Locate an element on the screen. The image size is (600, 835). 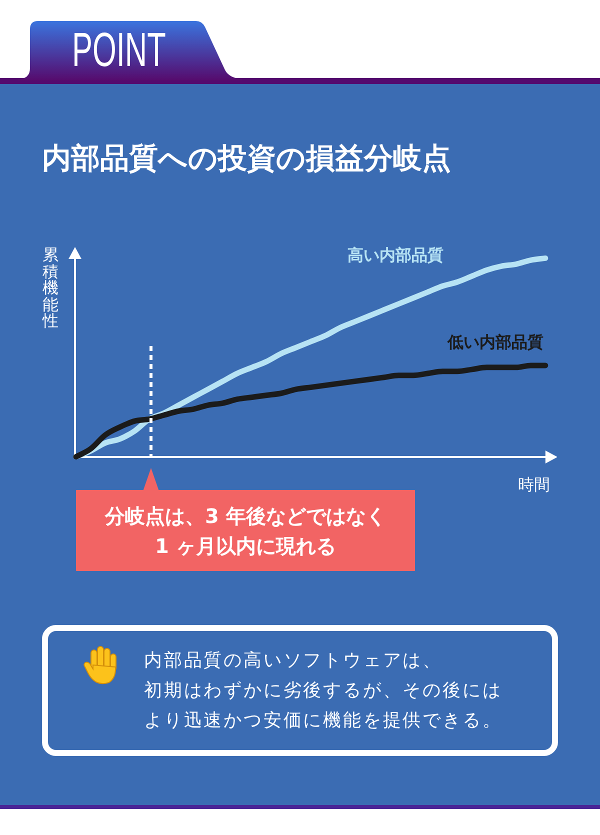
y-axis-title: 累積機能性 is located at coordinates (50, 287).